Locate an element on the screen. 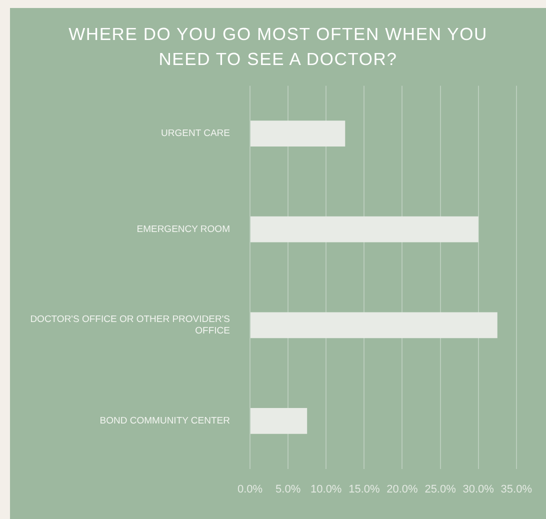 The image size is (546, 519). x-tick-label: 20.0% is located at coordinates (402, 489).